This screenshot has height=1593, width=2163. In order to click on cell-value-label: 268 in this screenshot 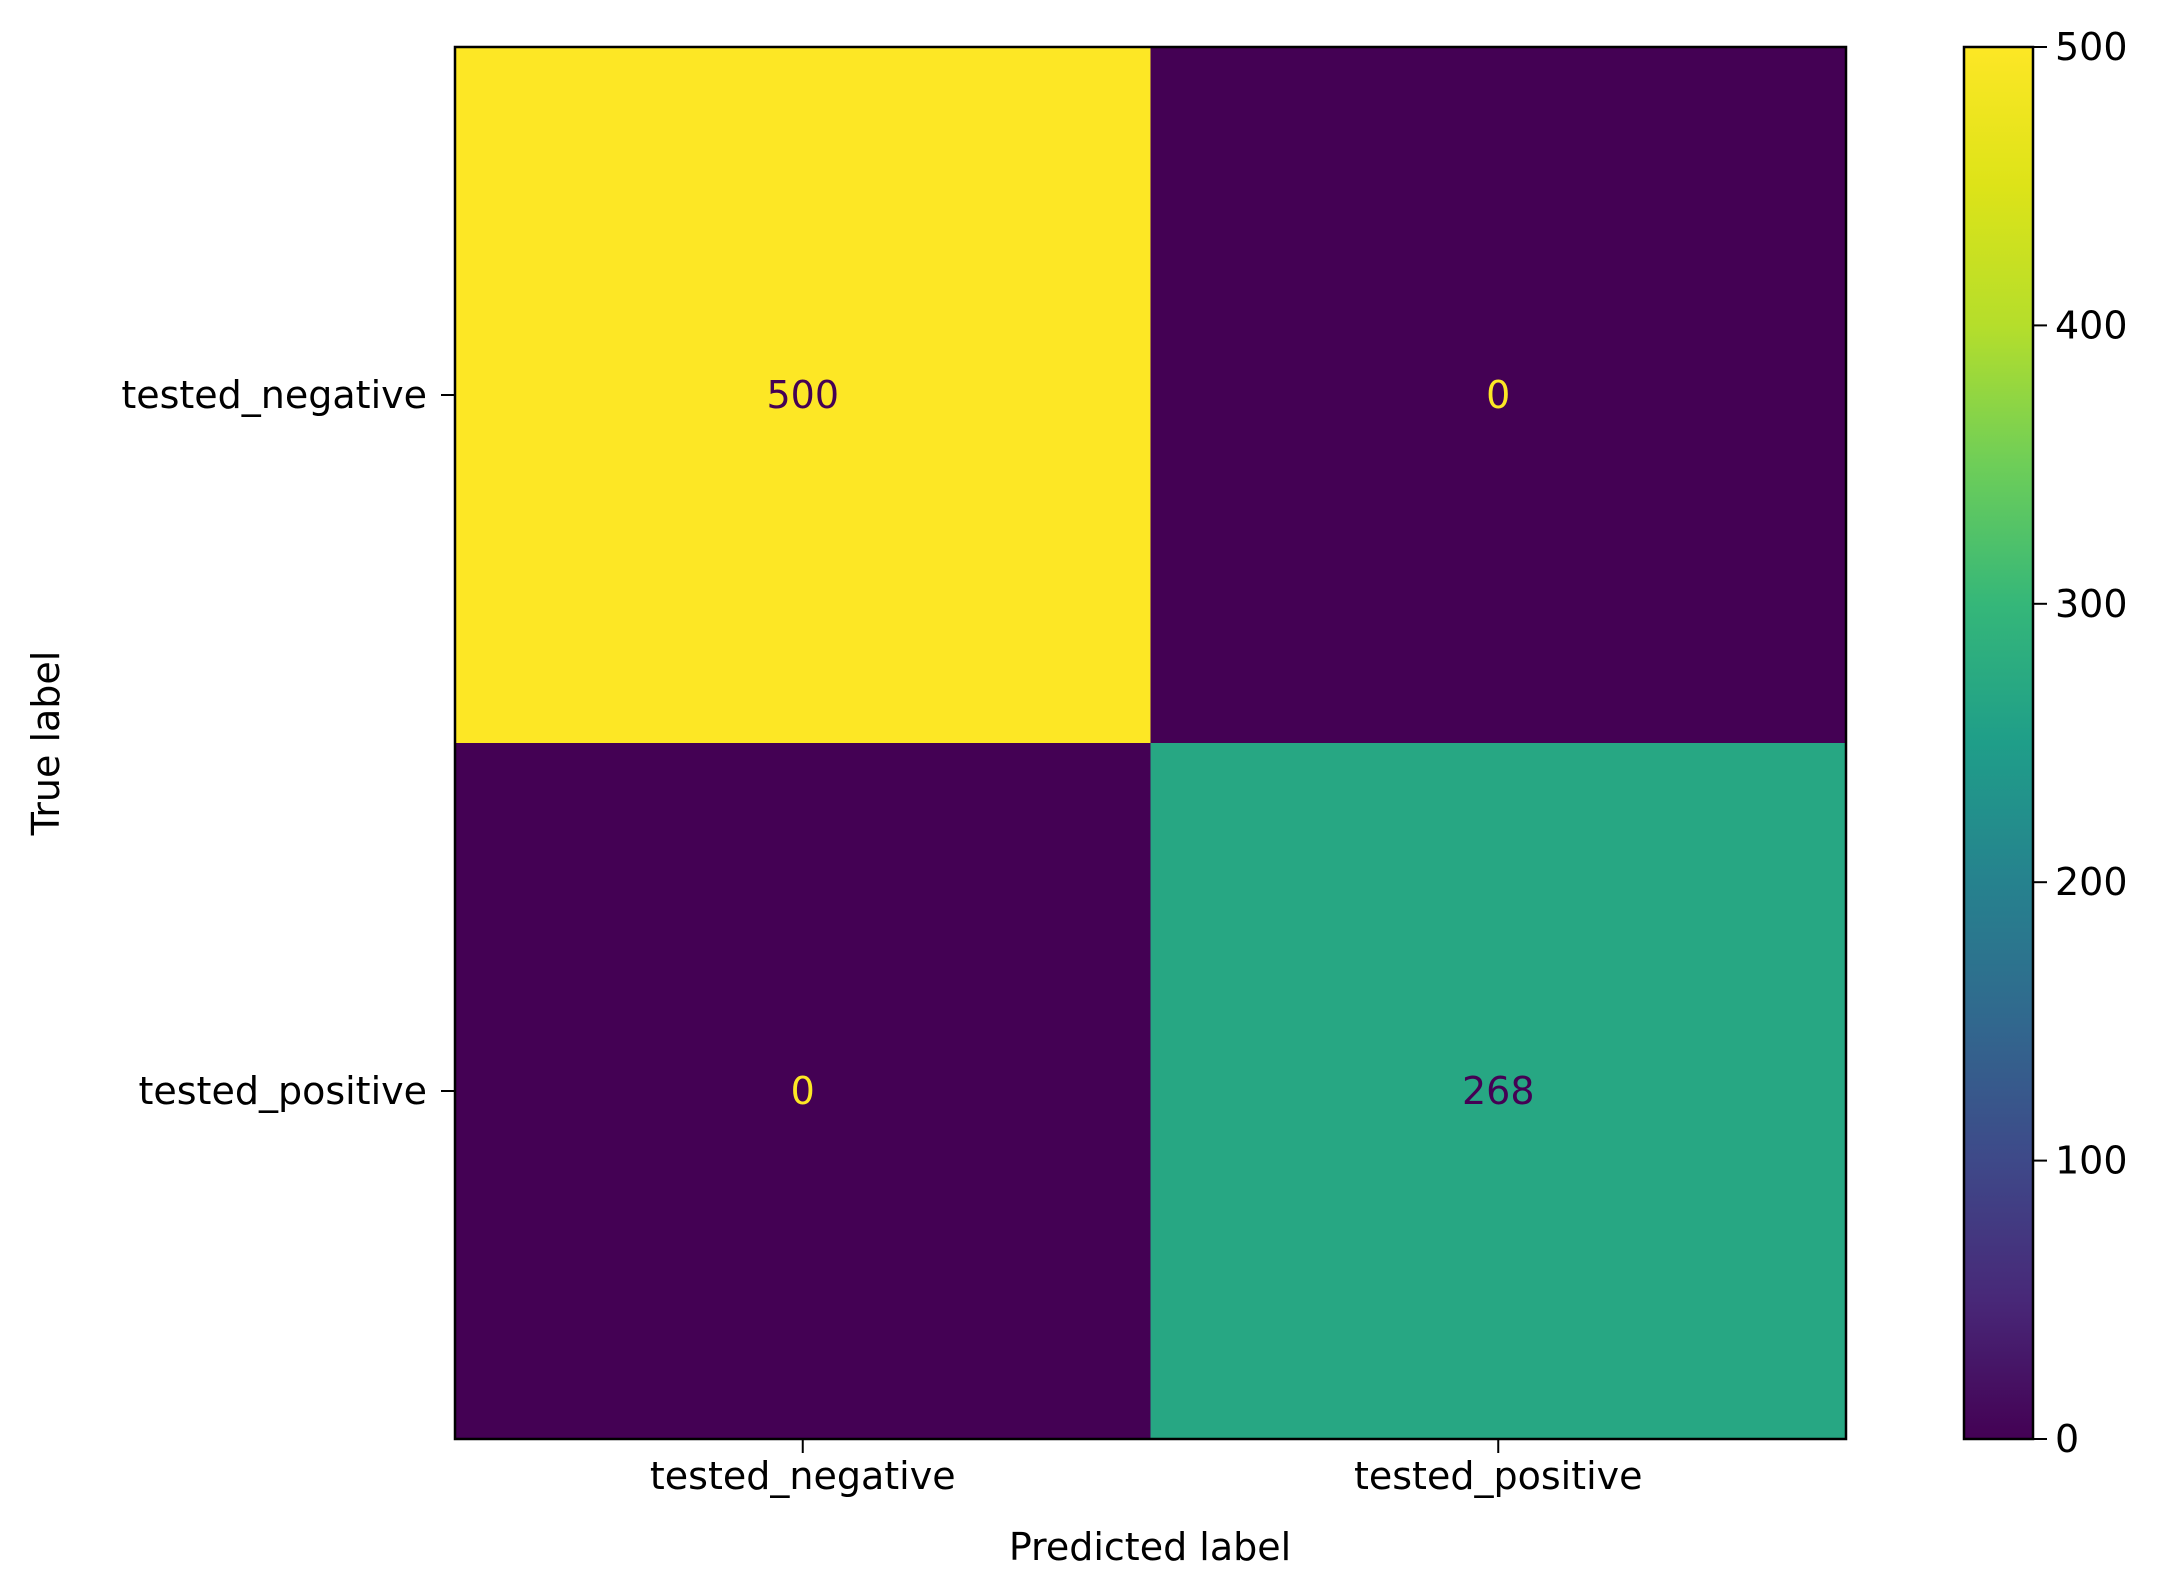, I will do `click(1498, 1091)`.